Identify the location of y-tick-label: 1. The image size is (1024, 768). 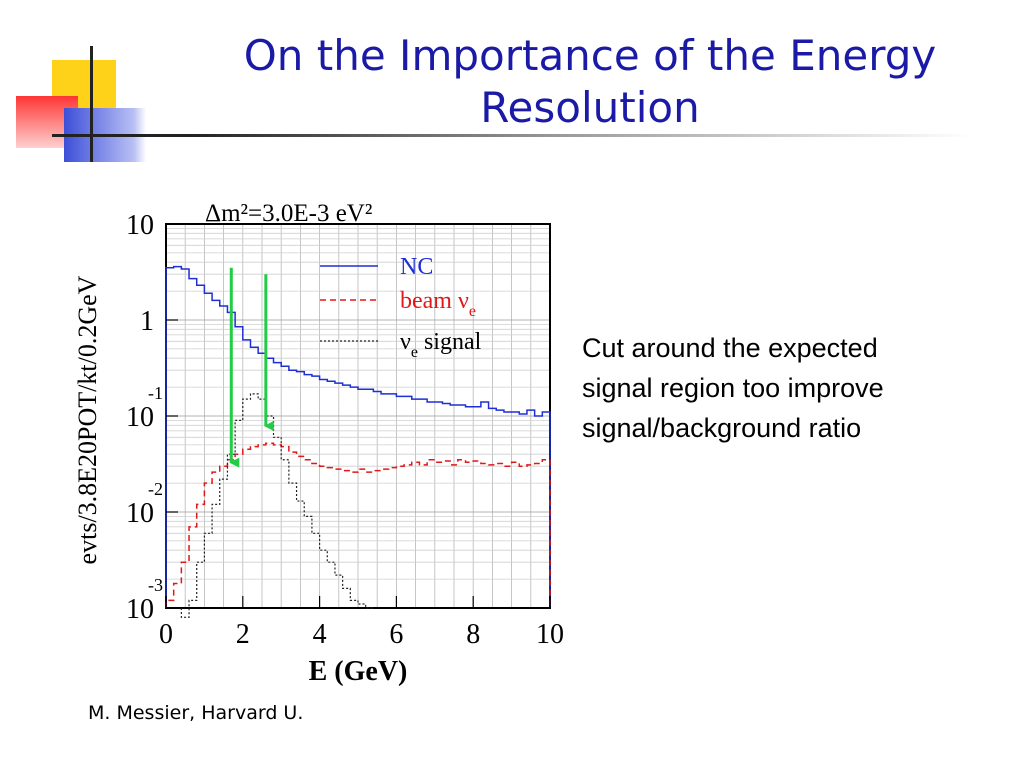
(147, 321).